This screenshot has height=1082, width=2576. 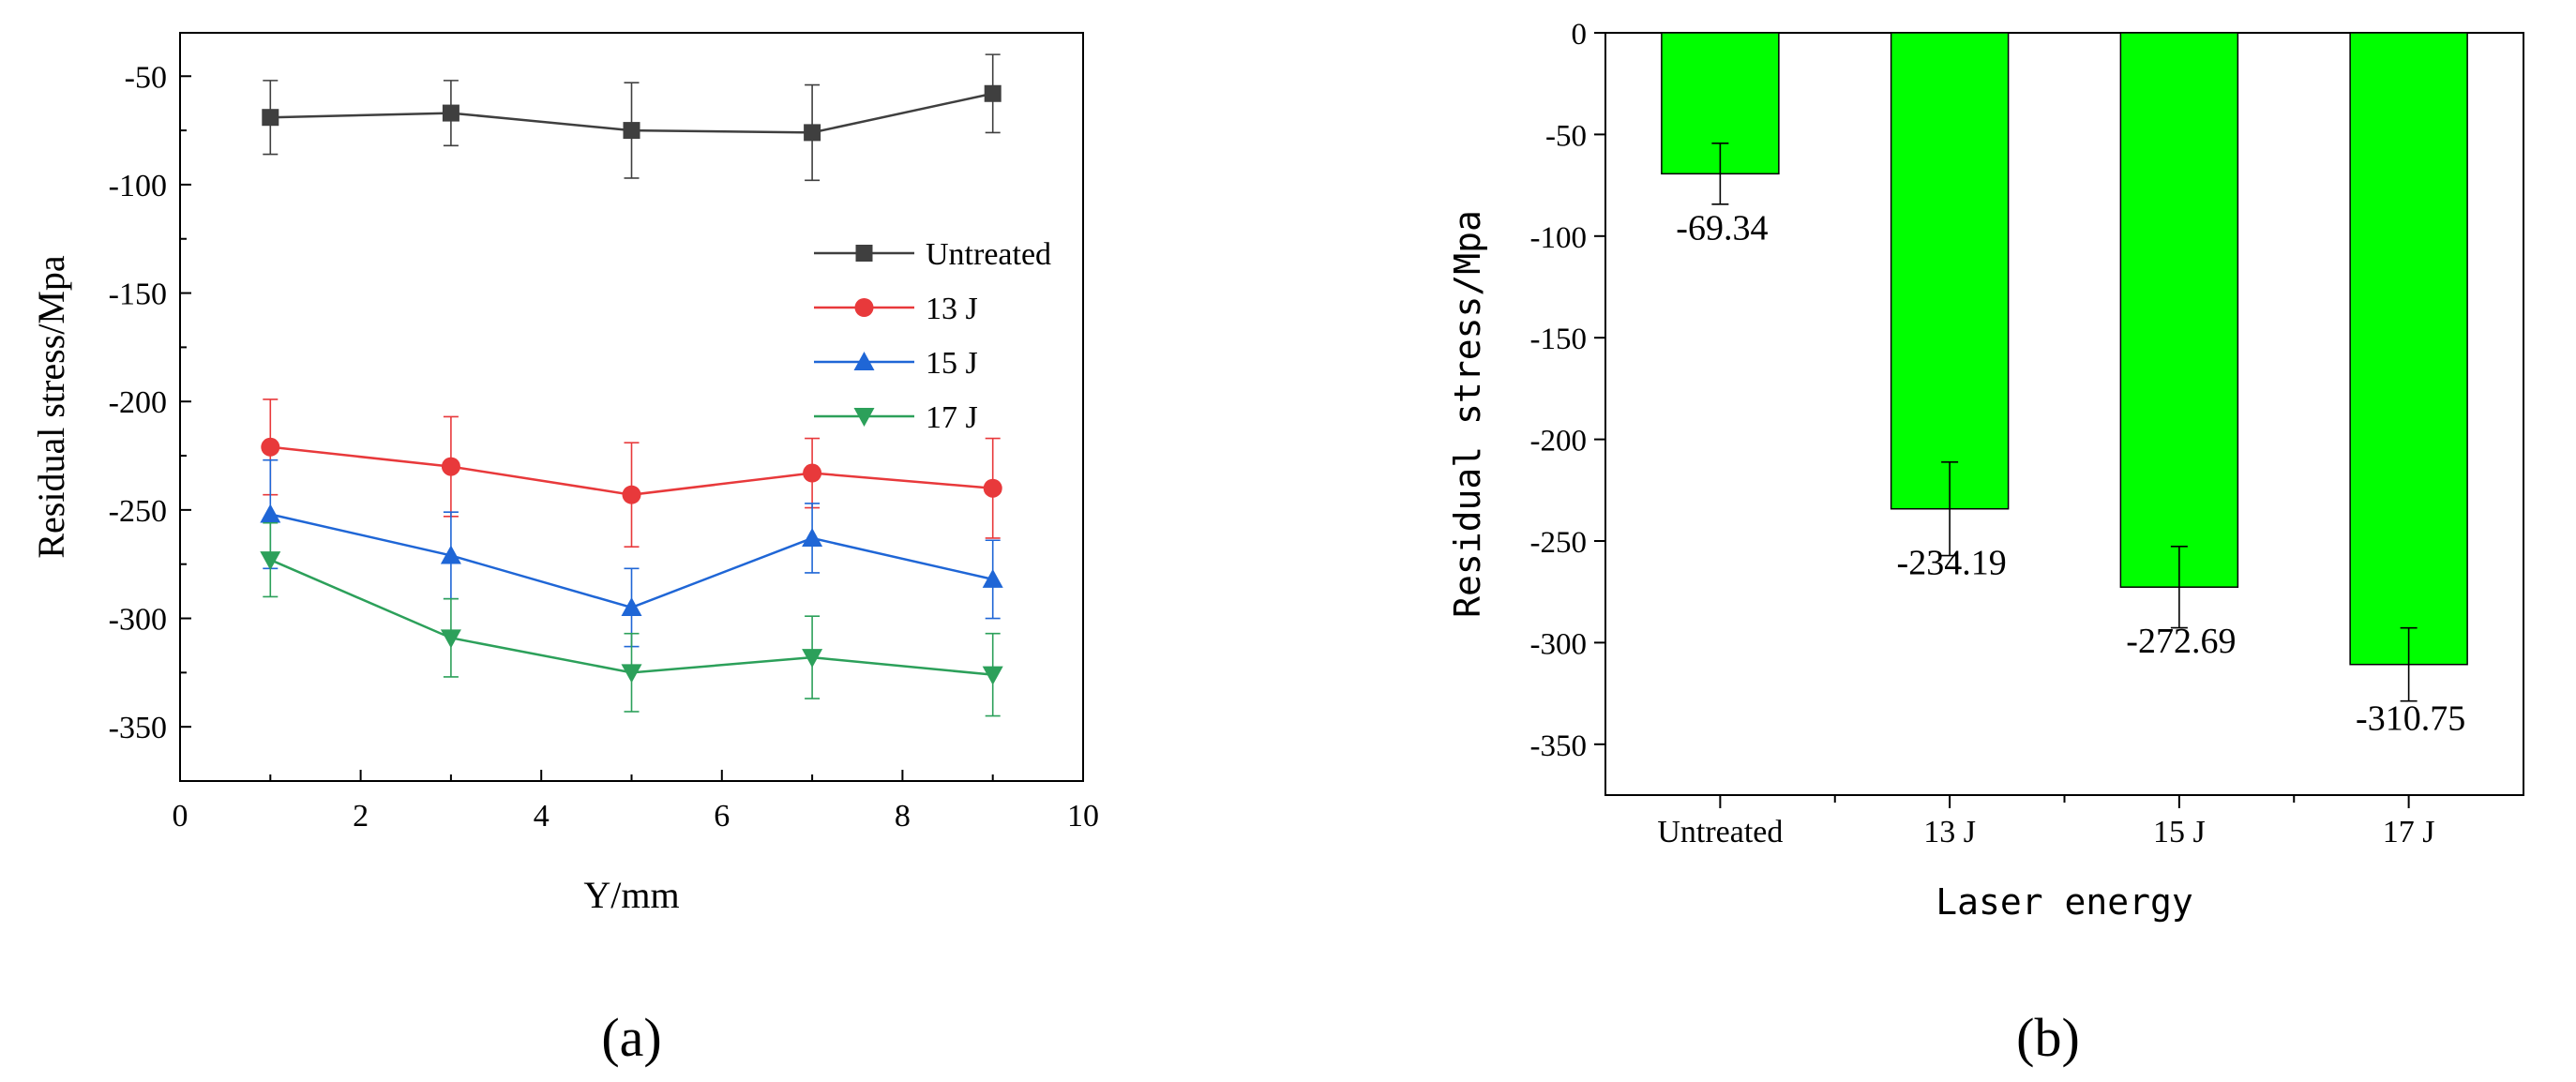 I want to click on panel-label-a: (a), so click(x=631, y=1037).